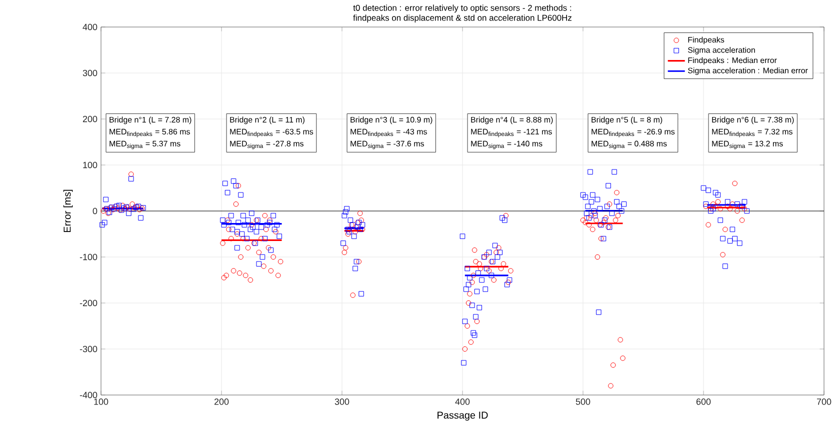  I want to click on annotation: $\text{MED}_{\text{sigma}}\text{ = -140 ms}$, so click(506, 145).